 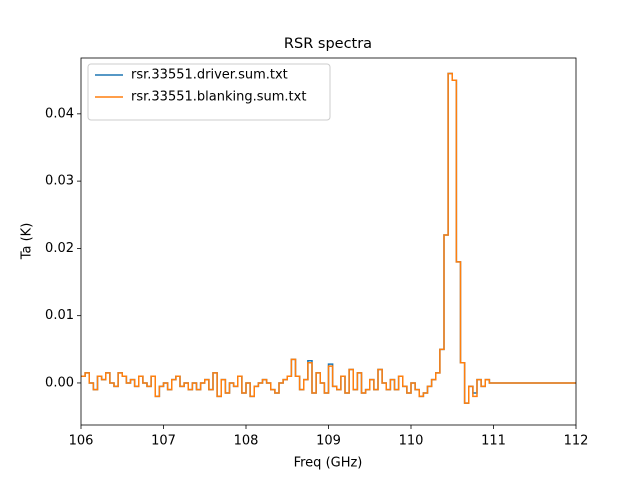 What do you see at coordinates (59, 315) in the screenshot?
I see `y-tick-label: 0.01` at bounding box center [59, 315].